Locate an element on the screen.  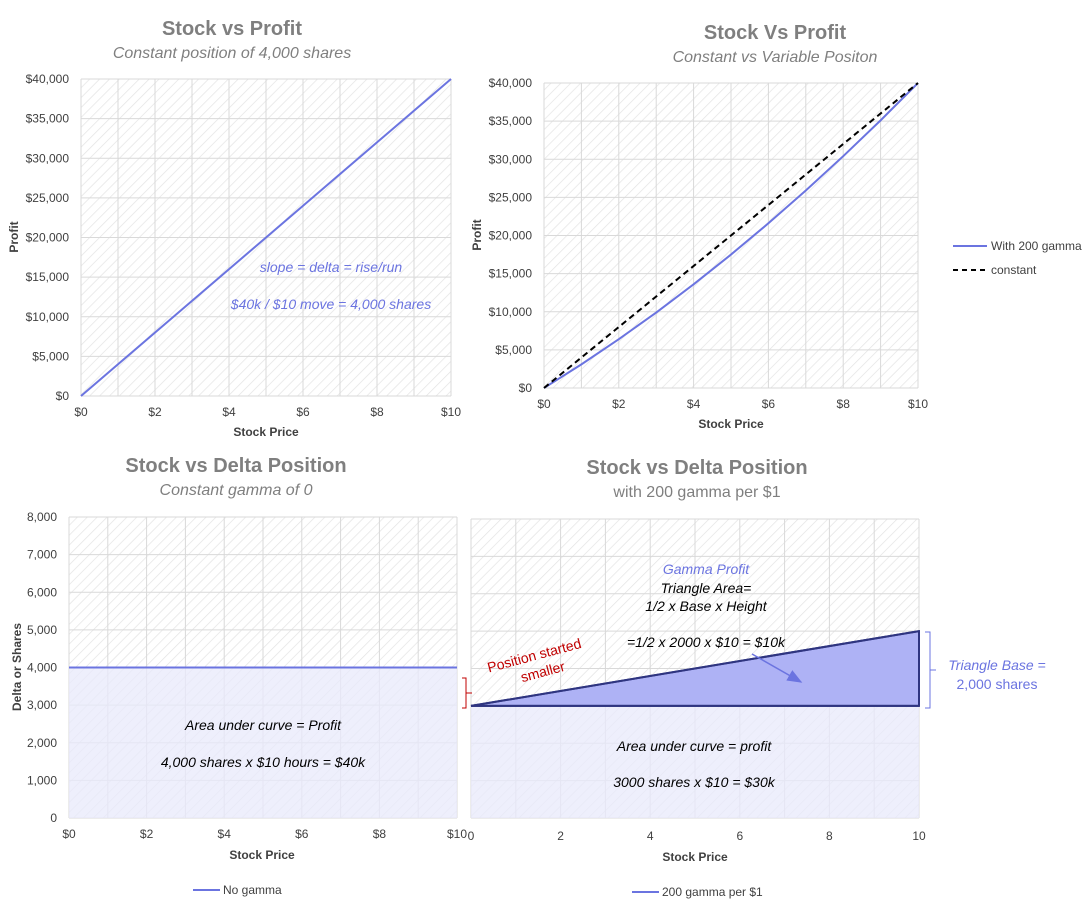
c3-y-tick-label: 7,000 is located at coordinates (42, 555).